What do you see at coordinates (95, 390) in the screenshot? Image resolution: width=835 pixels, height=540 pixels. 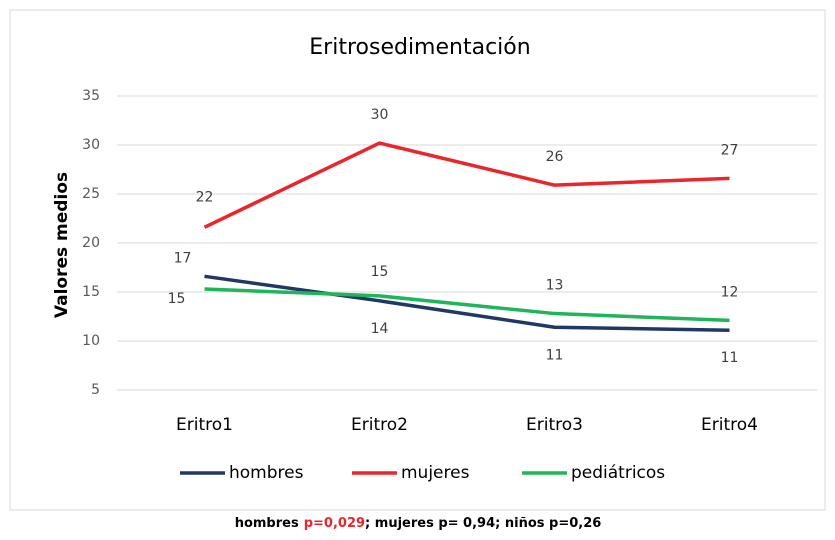 I see `y-tick-label: 5` at bounding box center [95, 390].